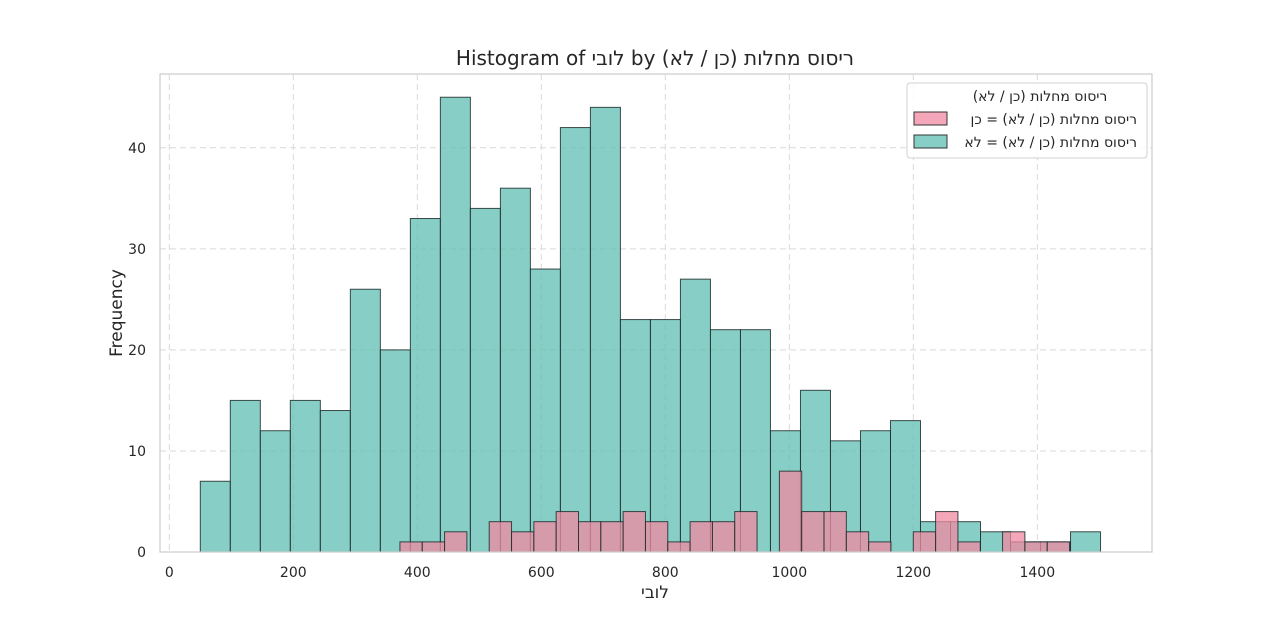 The image size is (1280, 620). I want to click on x-tick-label-5: 1000, so click(789, 573).